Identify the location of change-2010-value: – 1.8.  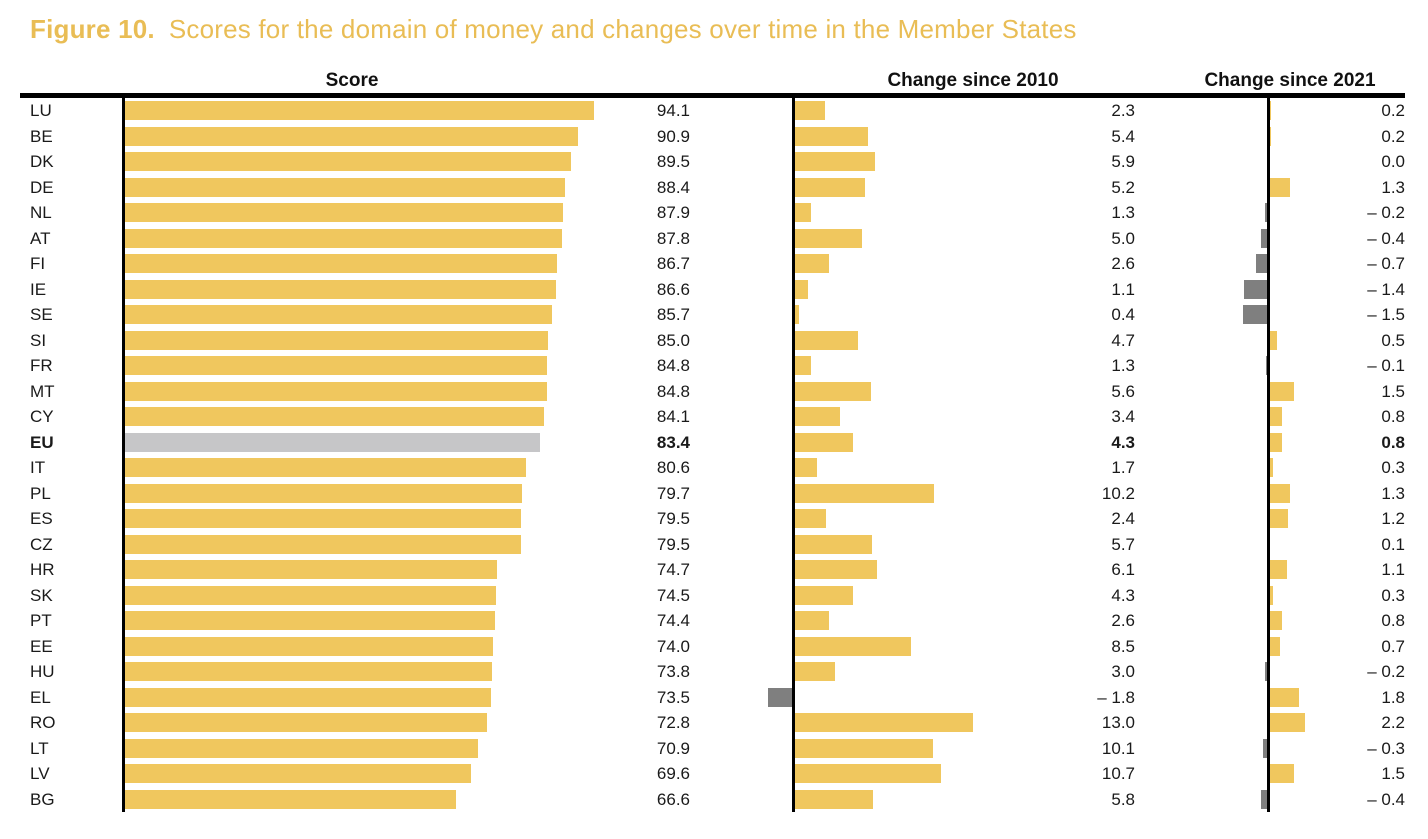
(1116, 697).